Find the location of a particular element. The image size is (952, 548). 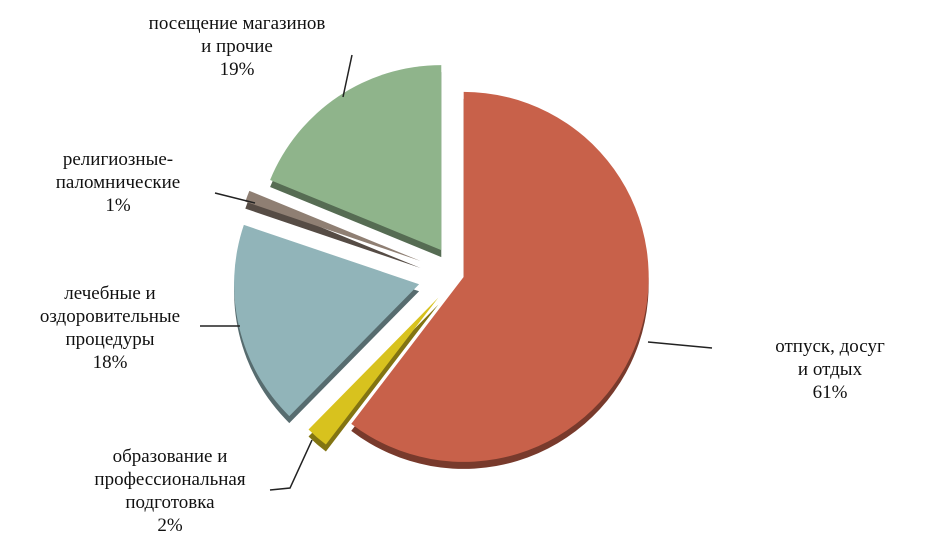

label-text: посещение магазинов и прочие is located at coordinates (237, 35).